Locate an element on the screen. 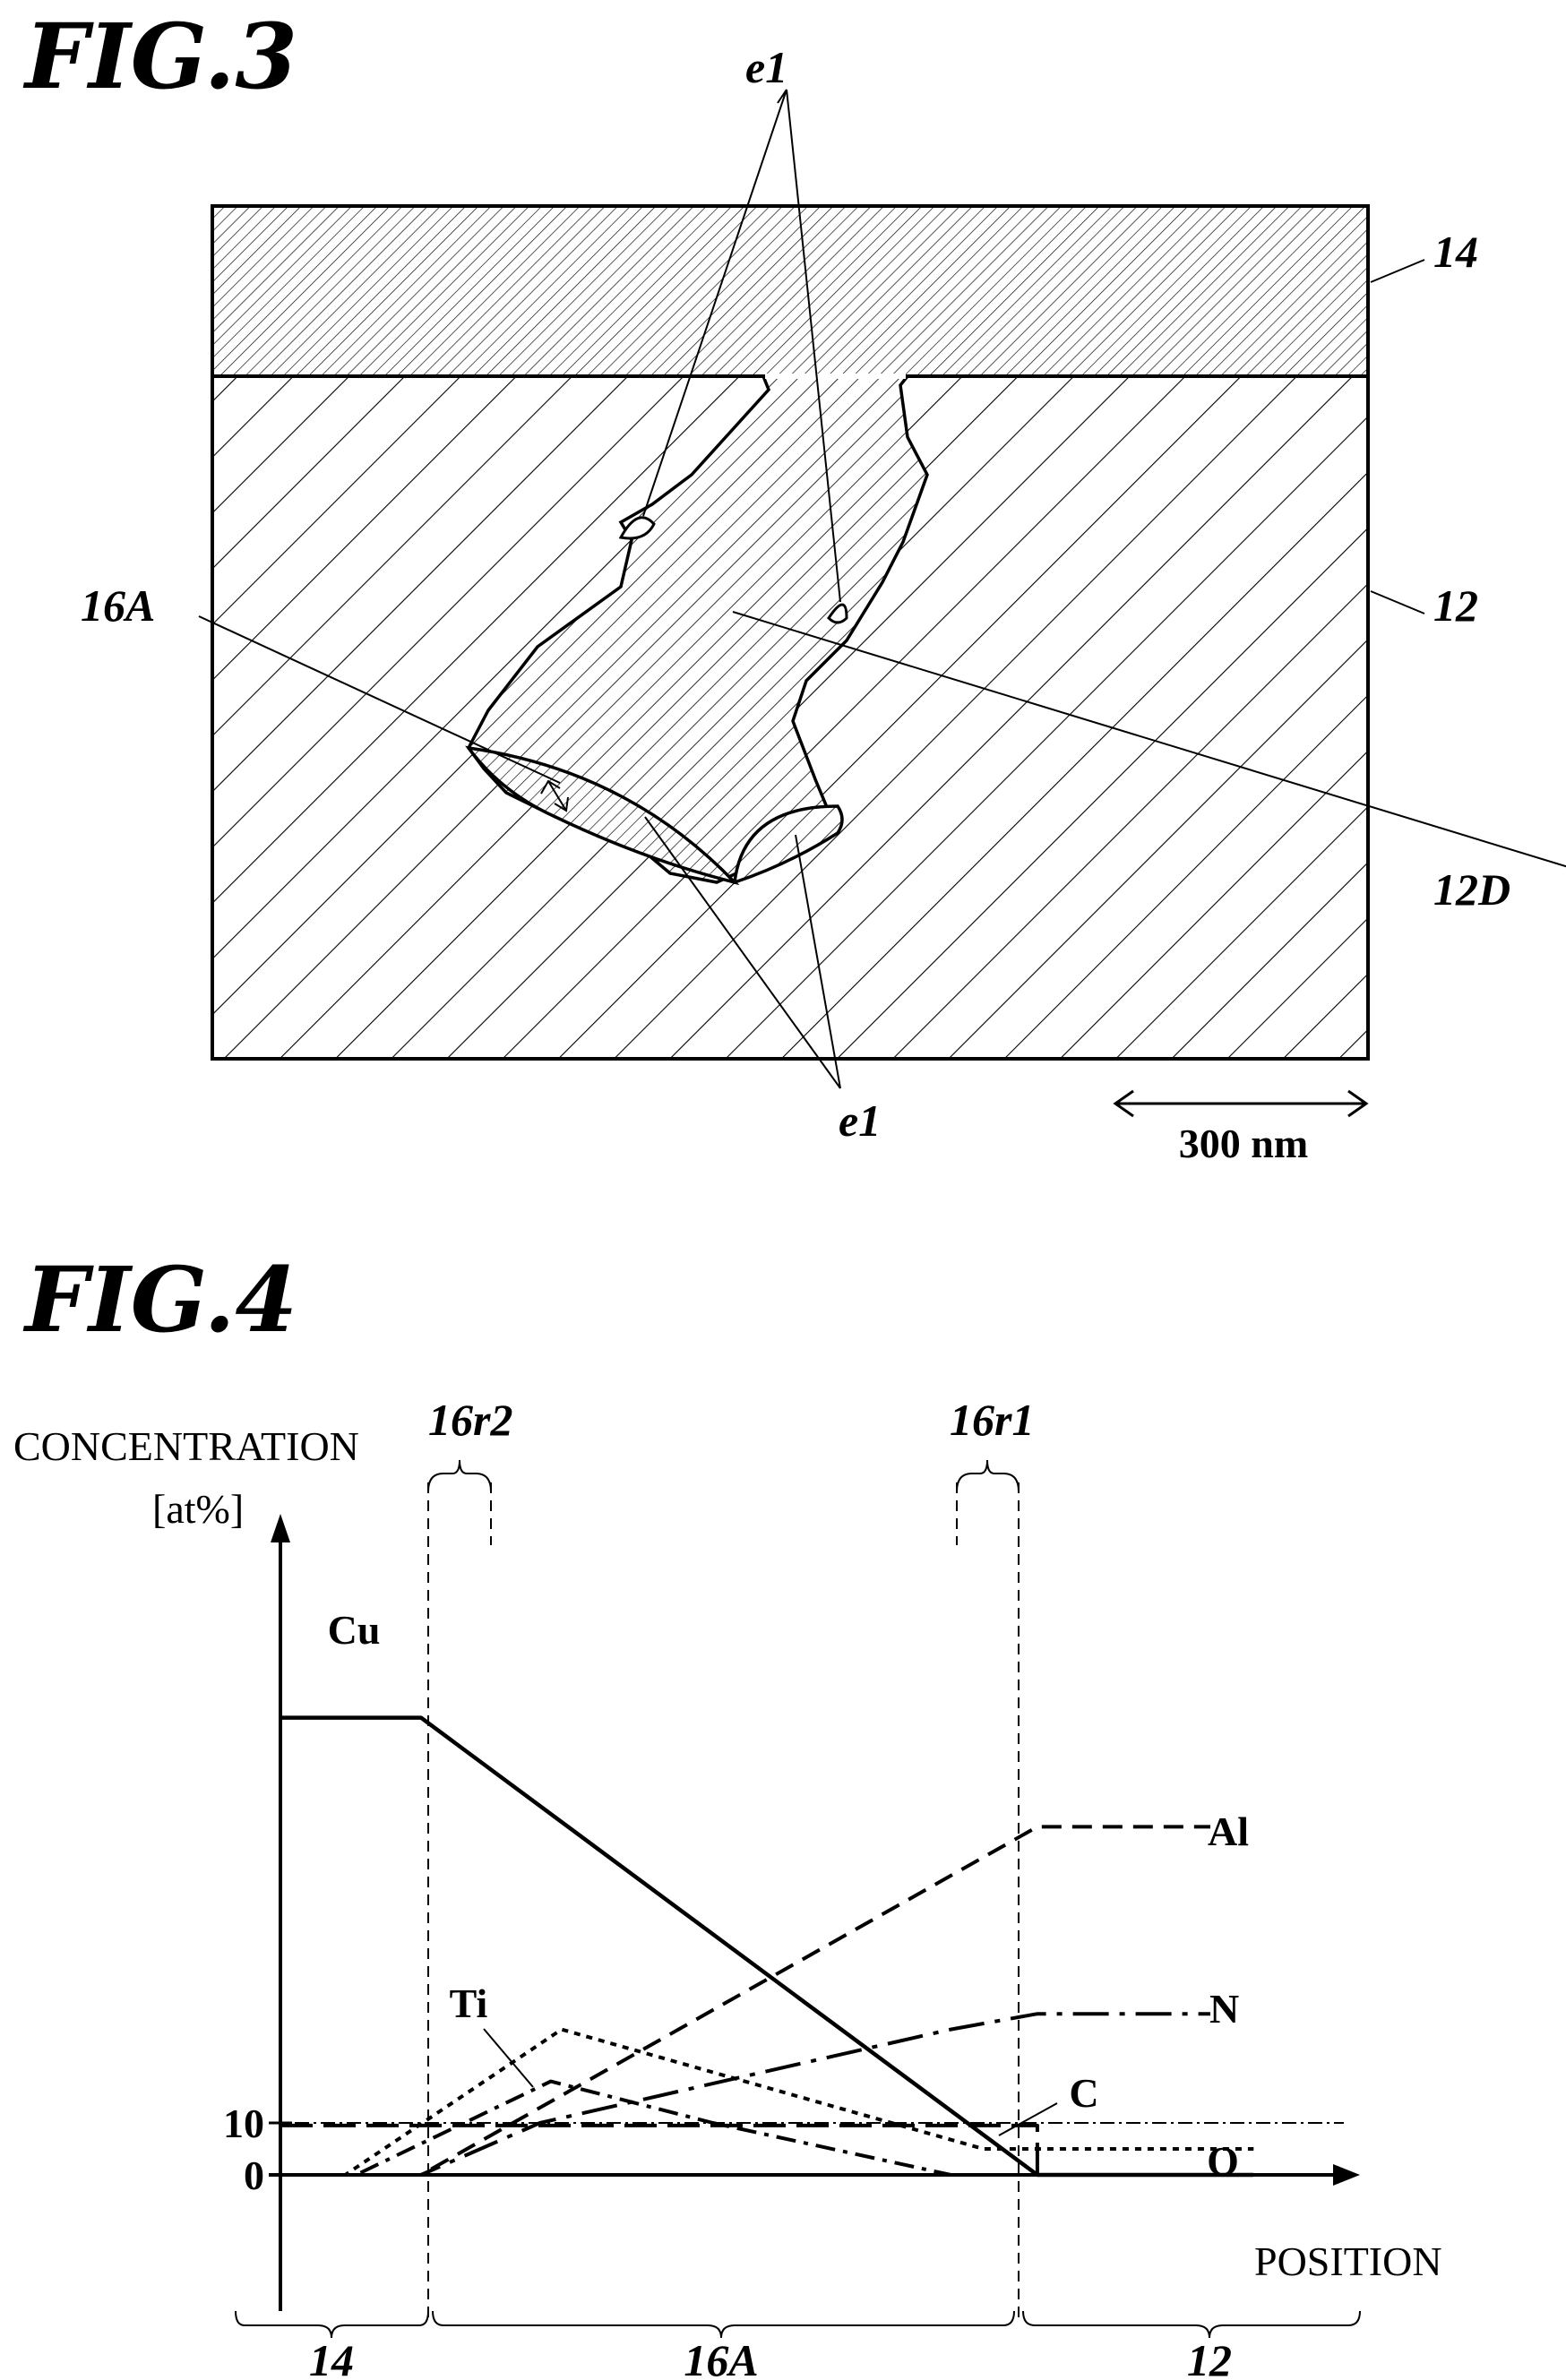  x-axis-label: POSITION is located at coordinates (1348, 2261).